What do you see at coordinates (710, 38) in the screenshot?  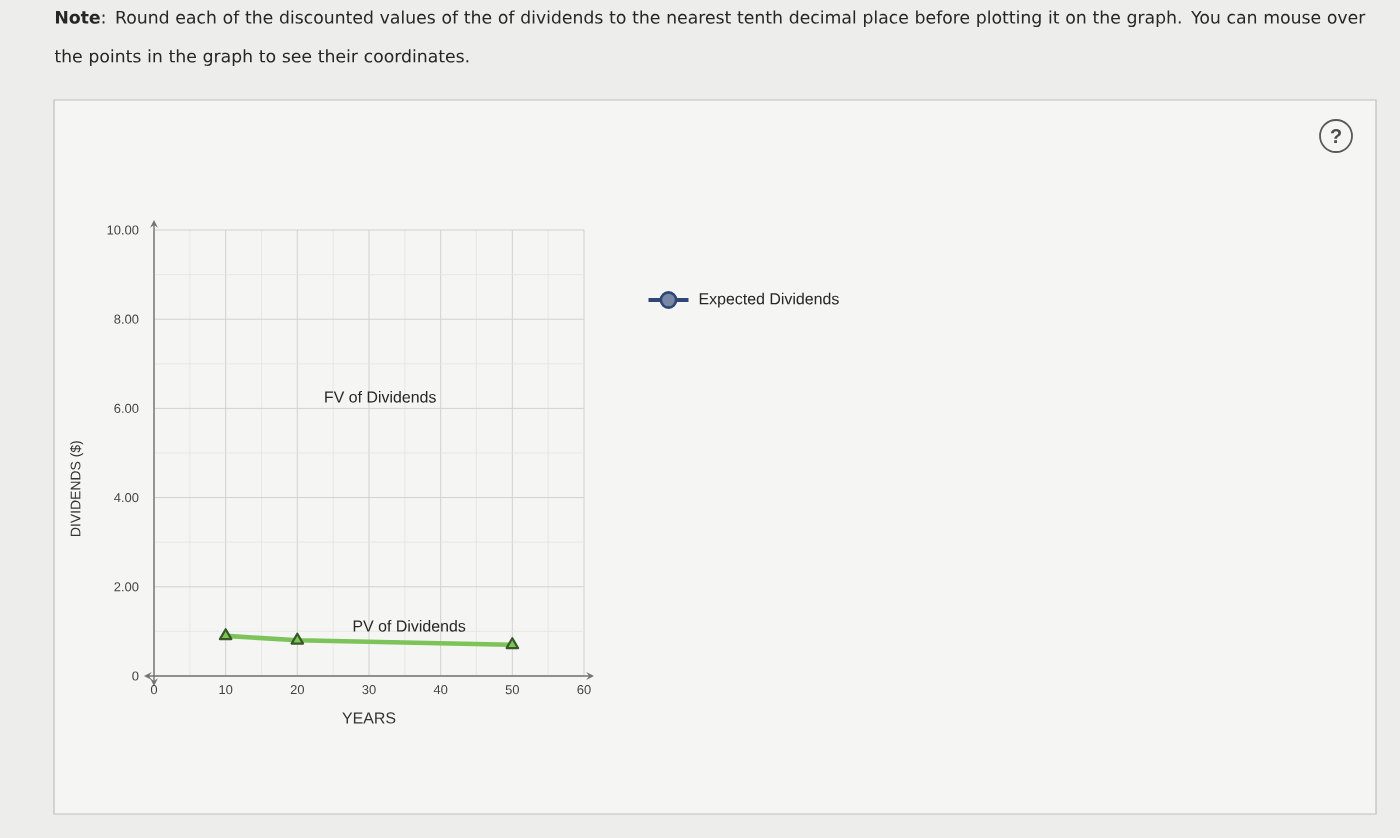 I see `text: Note: Round each of the discounted values of the of dividends to the nearest tenth decimal place before plotting it on the graph. You can mouse over the points in the graph to see their coordinates.` at bounding box center [710, 38].